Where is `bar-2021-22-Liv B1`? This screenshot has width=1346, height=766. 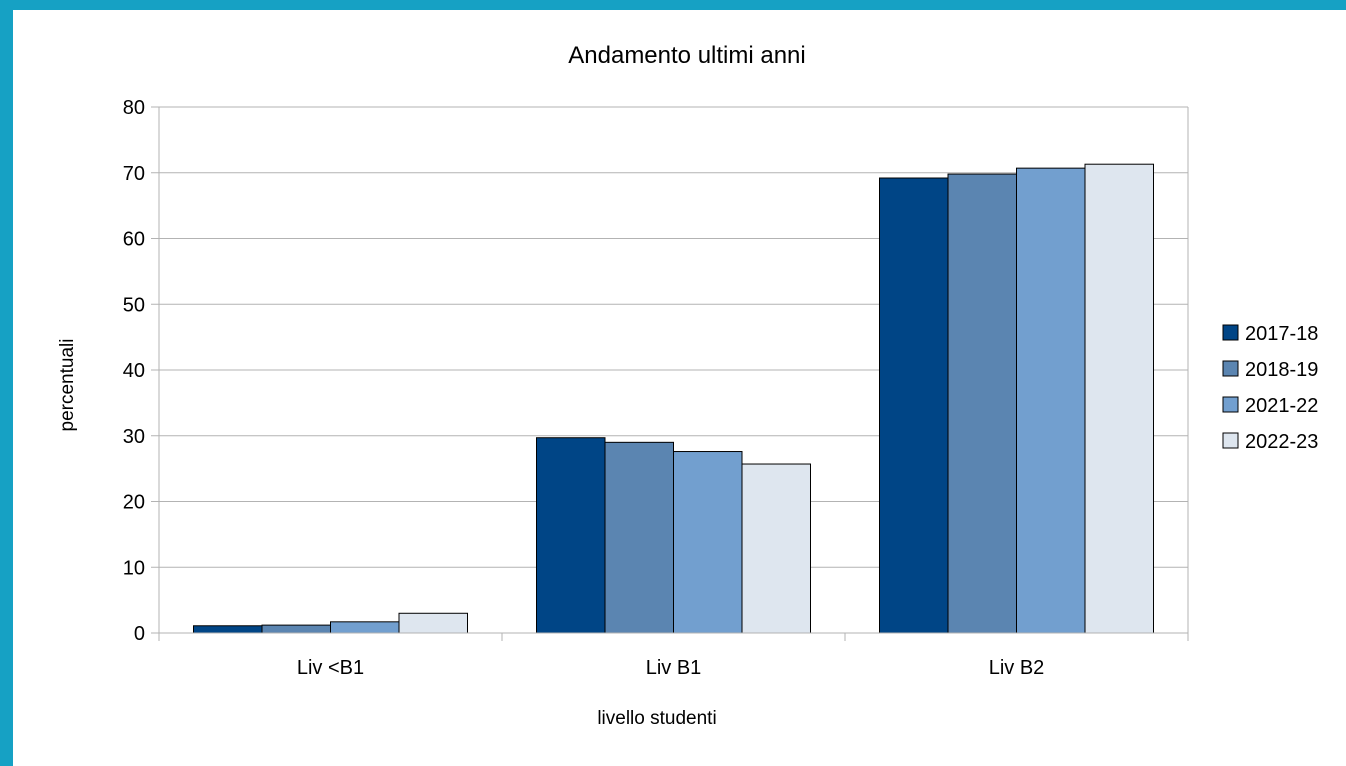 bar-2021-22-Liv B1 is located at coordinates (708, 542).